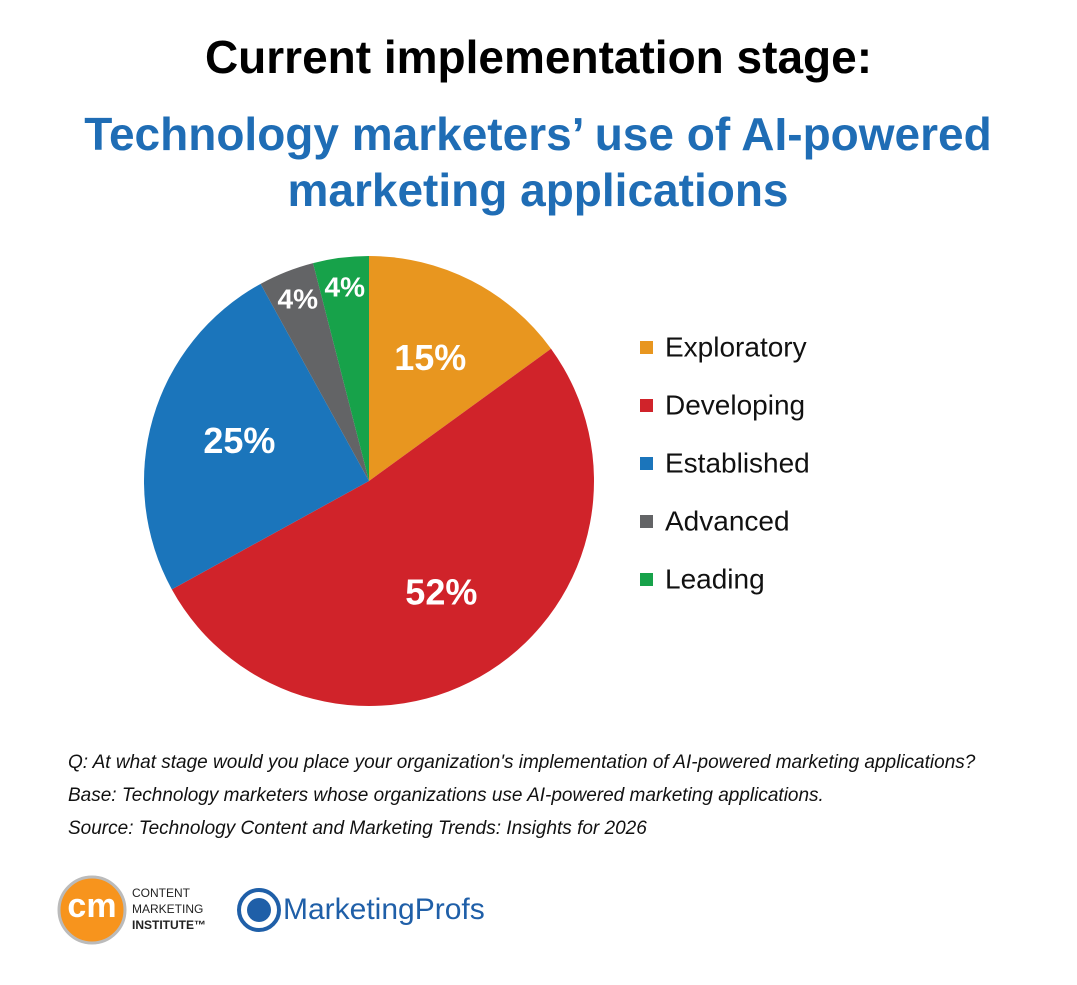  What do you see at coordinates (441, 591) in the screenshot?
I see `data-label: 52%` at bounding box center [441, 591].